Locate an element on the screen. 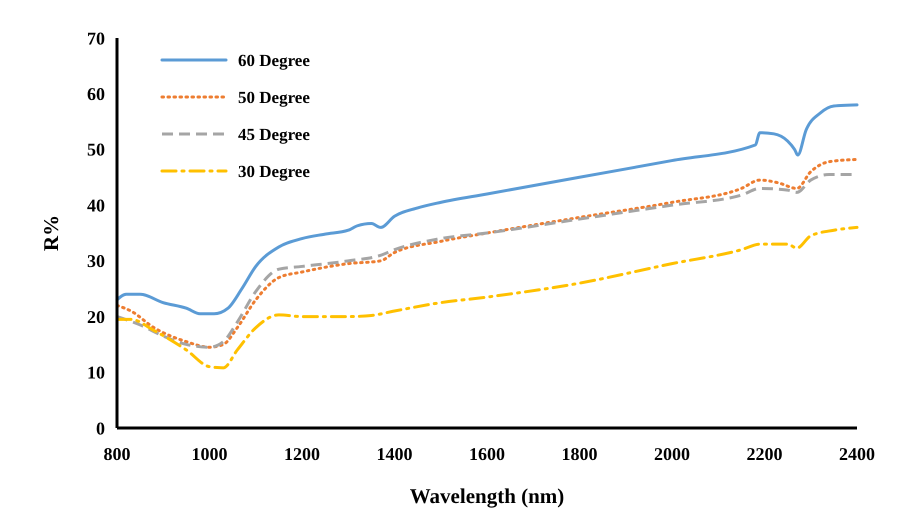 The width and height of the screenshot is (904, 509). x-tick-label: 1000 is located at coordinates (210, 454).